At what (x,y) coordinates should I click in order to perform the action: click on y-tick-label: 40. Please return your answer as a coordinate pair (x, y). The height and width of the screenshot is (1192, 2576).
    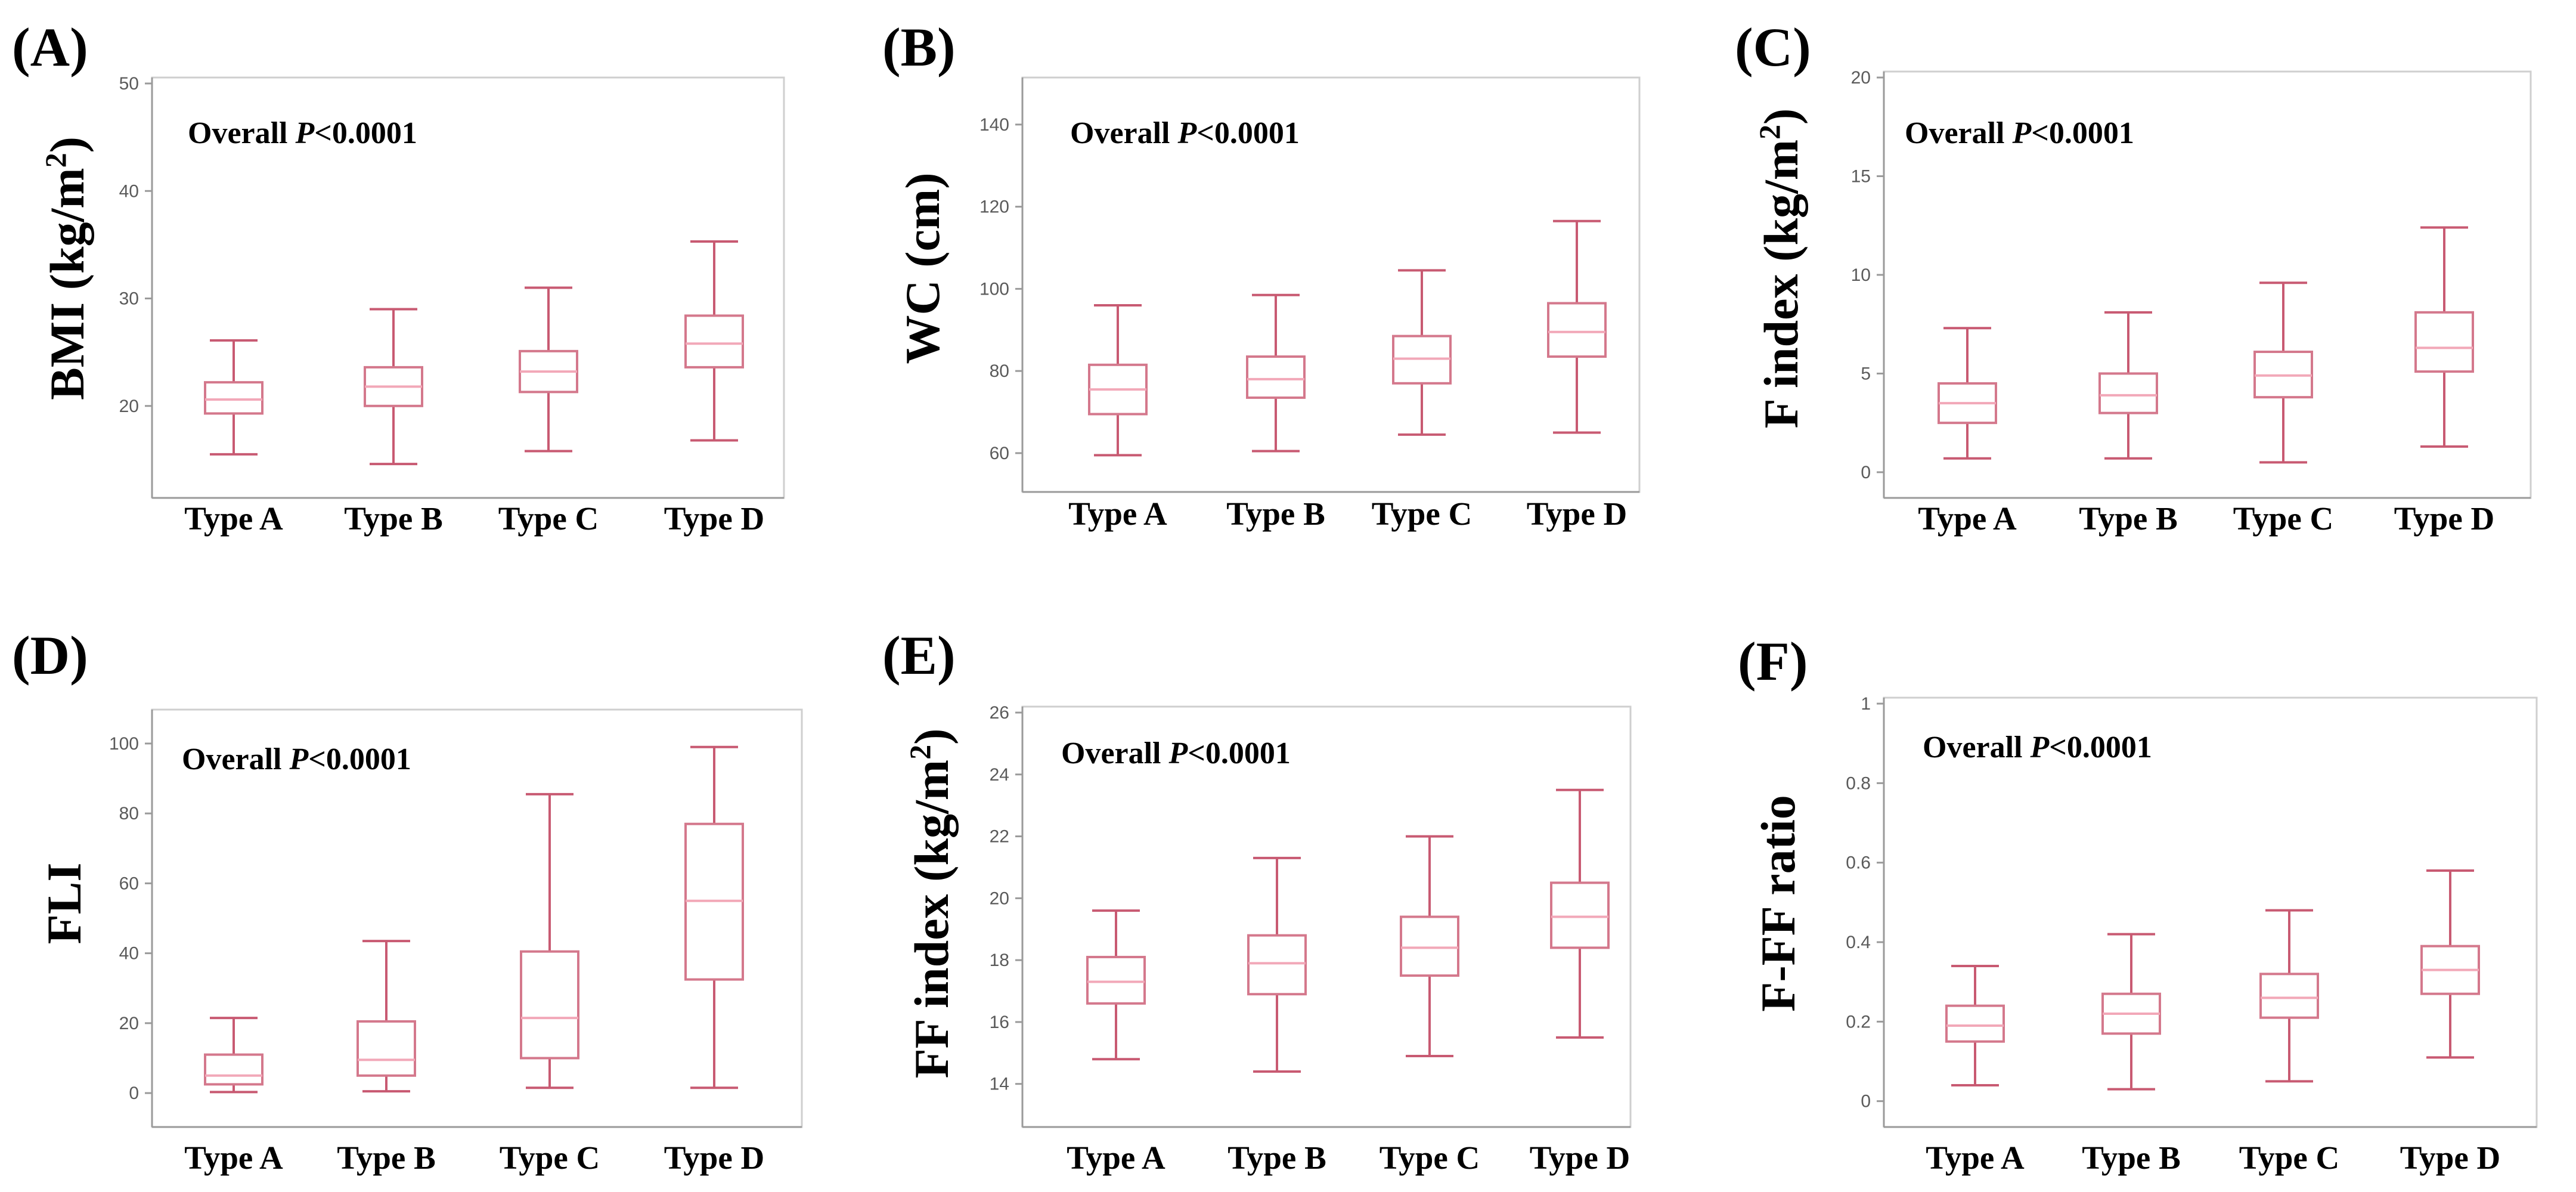
    Looking at the image, I should click on (129, 954).